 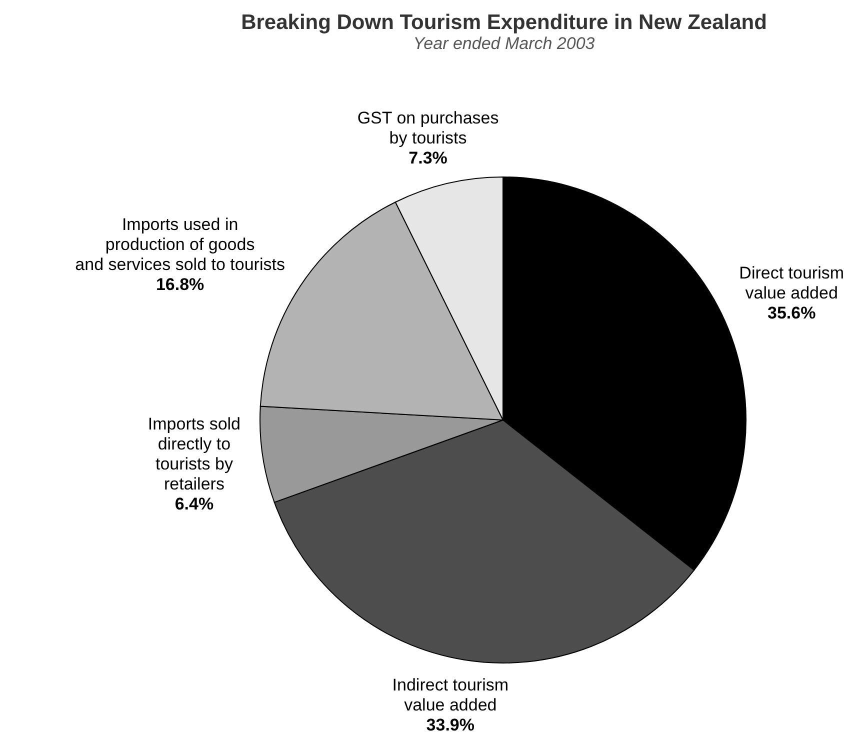 What do you see at coordinates (792, 313) in the screenshot?
I see `data-label: 35.6%` at bounding box center [792, 313].